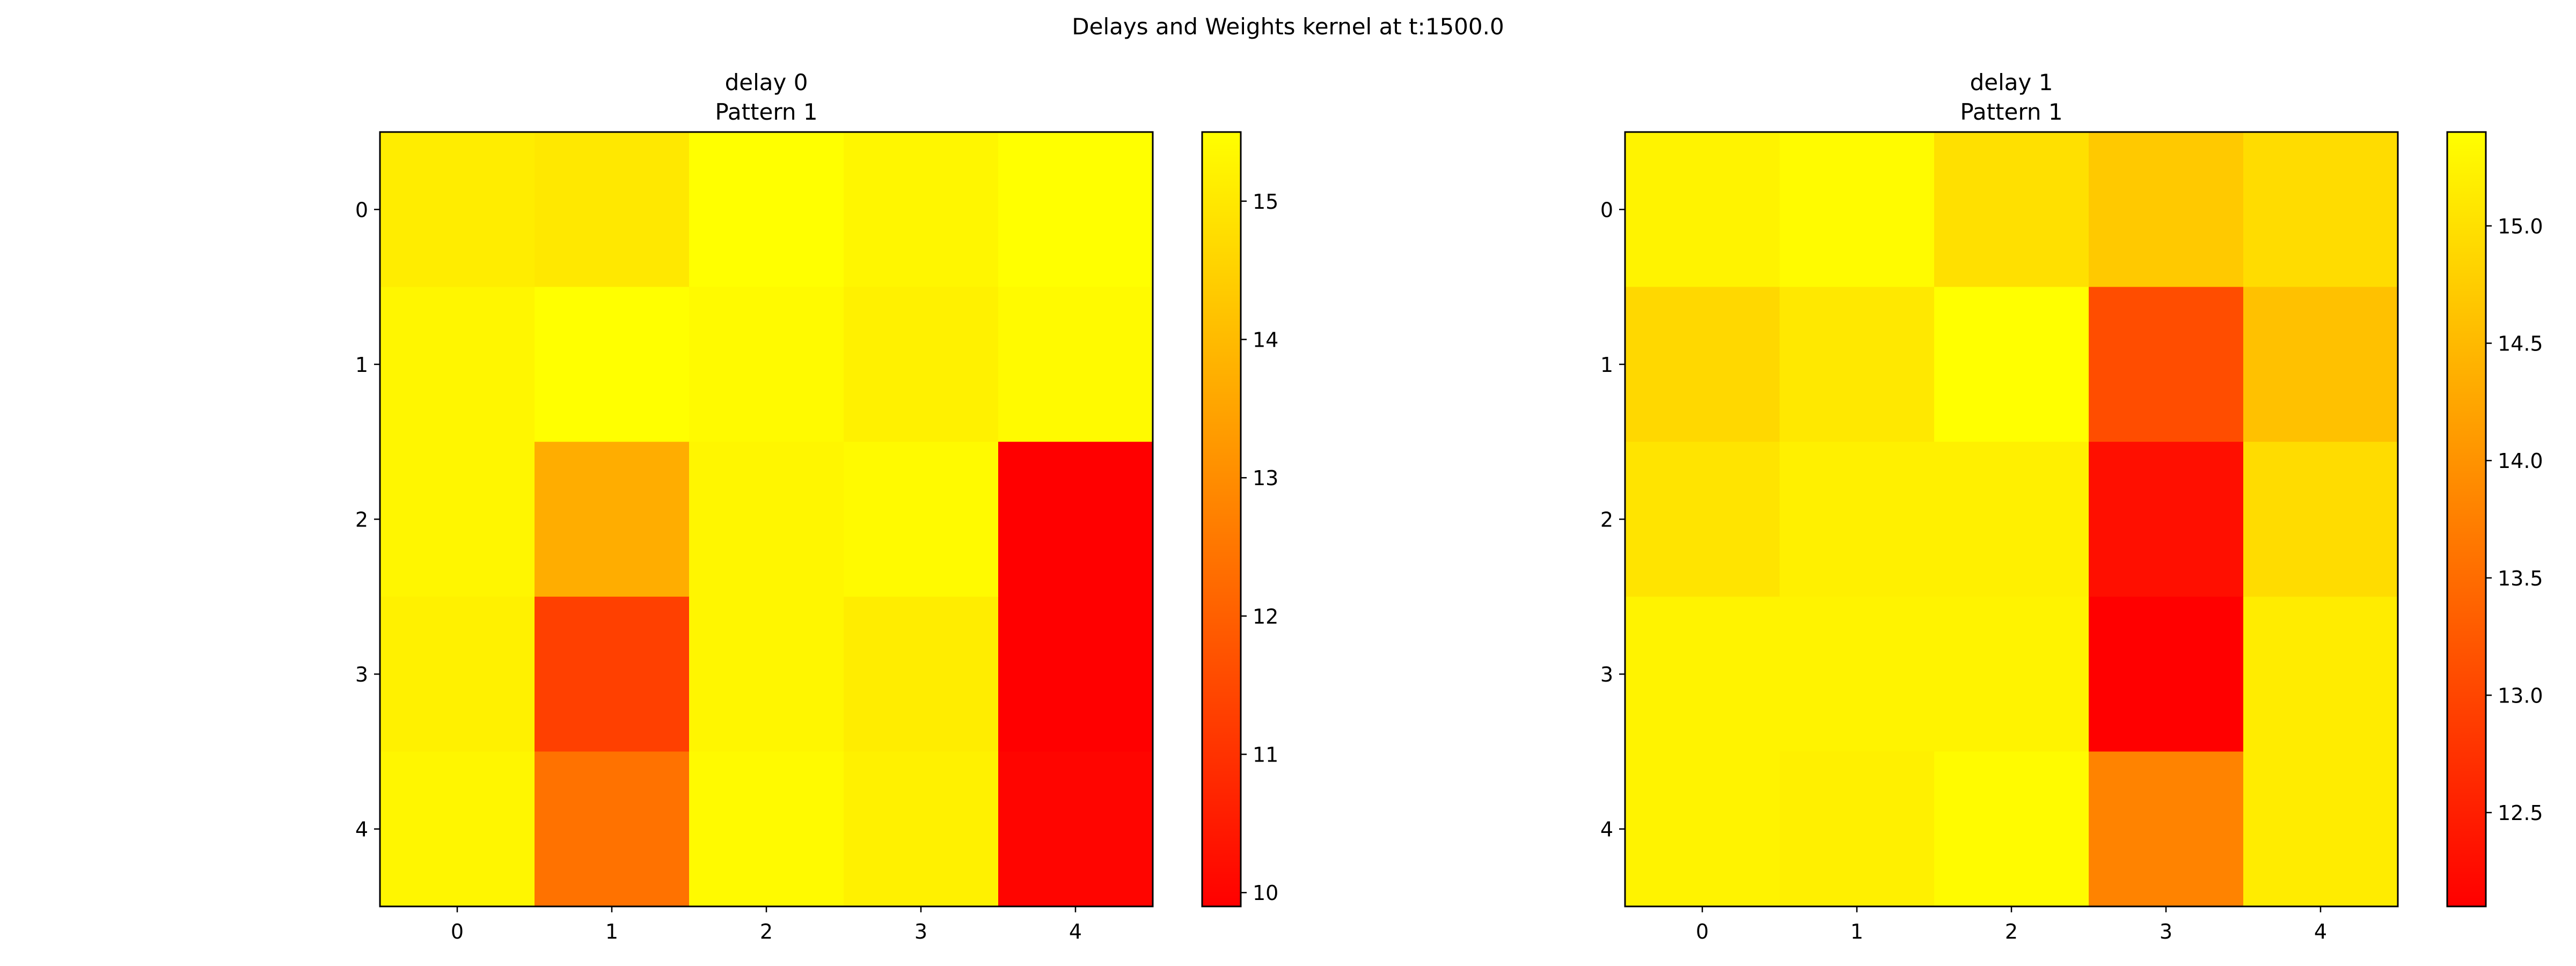 The width and height of the screenshot is (2576, 966). I want to click on colorbar-tick-label: 14.0, so click(2520, 461).